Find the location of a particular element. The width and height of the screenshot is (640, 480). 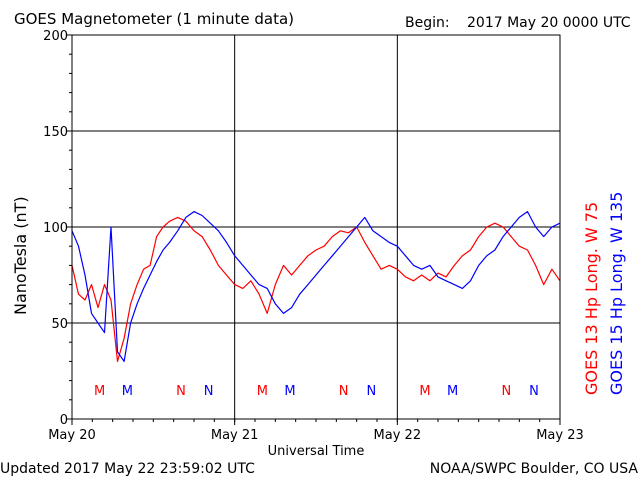

x-tick-label: May 23 is located at coordinates (560, 435).